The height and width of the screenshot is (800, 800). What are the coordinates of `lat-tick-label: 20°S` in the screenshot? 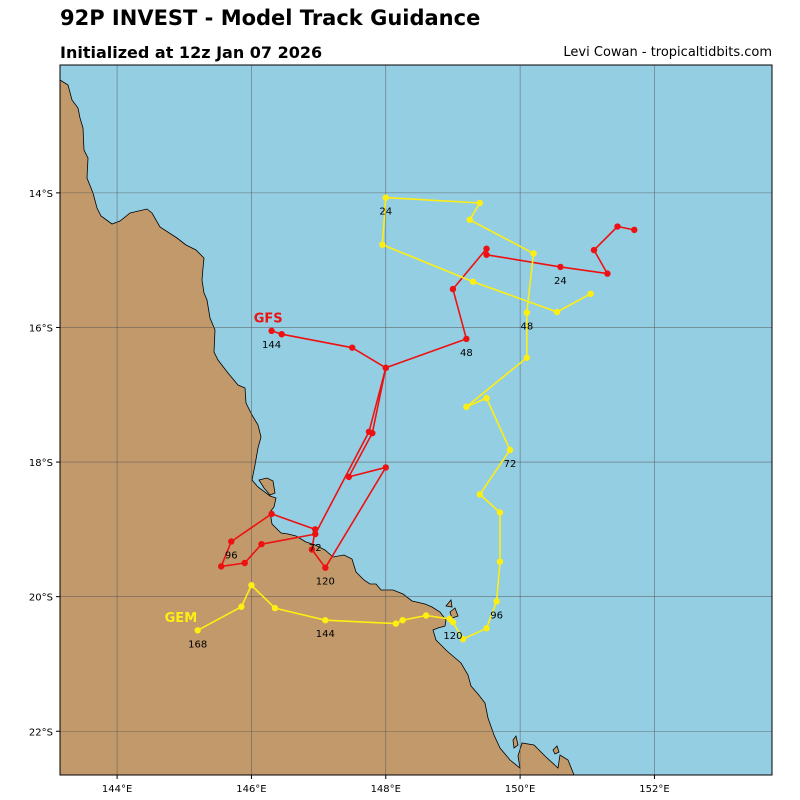 It's located at (41, 598).